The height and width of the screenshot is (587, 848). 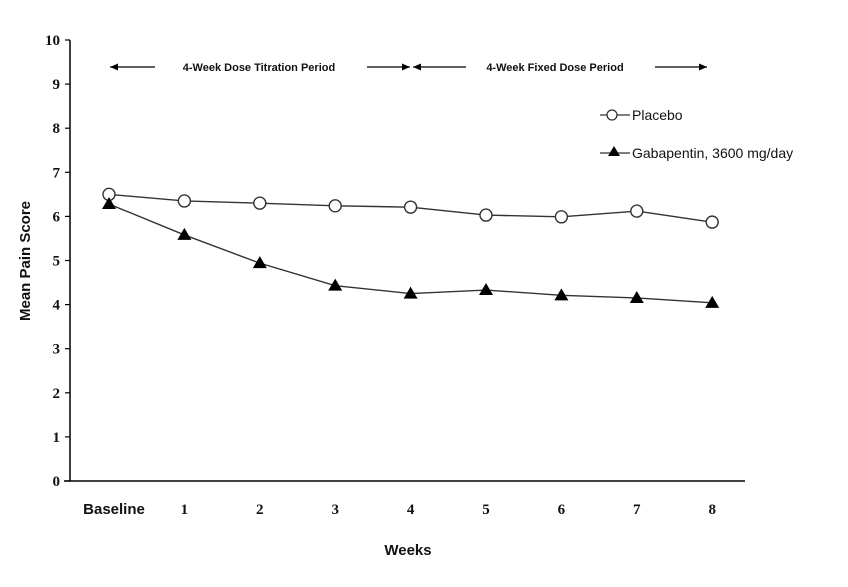 What do you see at coordinates (486, 510) in the screenshot?
I see `x-tick-label: 5` at bounding box center [486, 510].